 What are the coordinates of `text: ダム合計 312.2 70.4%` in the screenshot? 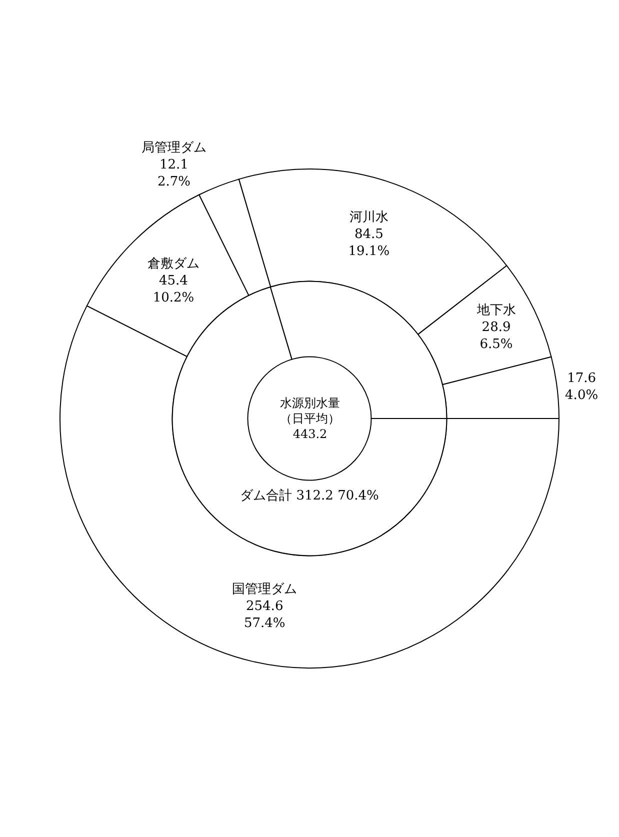 It's located at (309, 496).